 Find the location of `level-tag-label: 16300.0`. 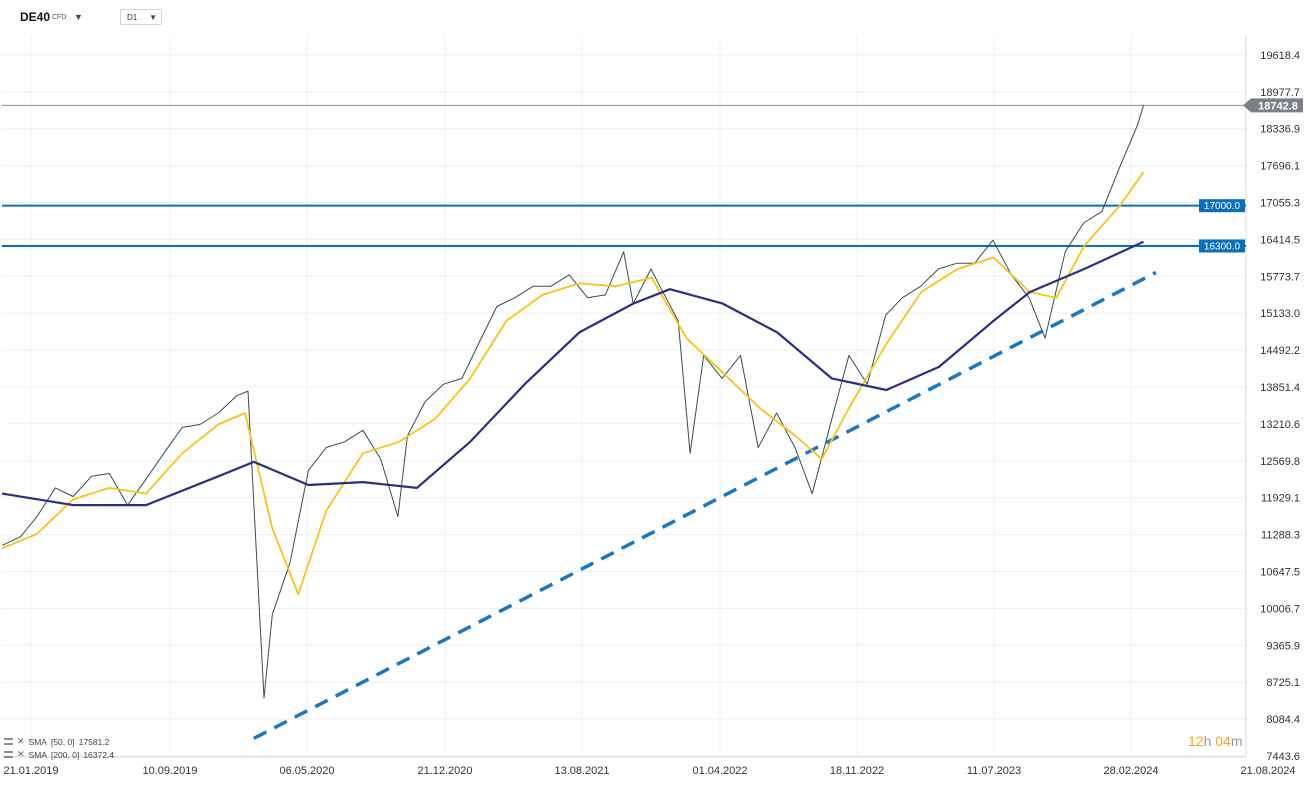

level-tag-label: 16300.0 is located at coordinates (1222, 246).